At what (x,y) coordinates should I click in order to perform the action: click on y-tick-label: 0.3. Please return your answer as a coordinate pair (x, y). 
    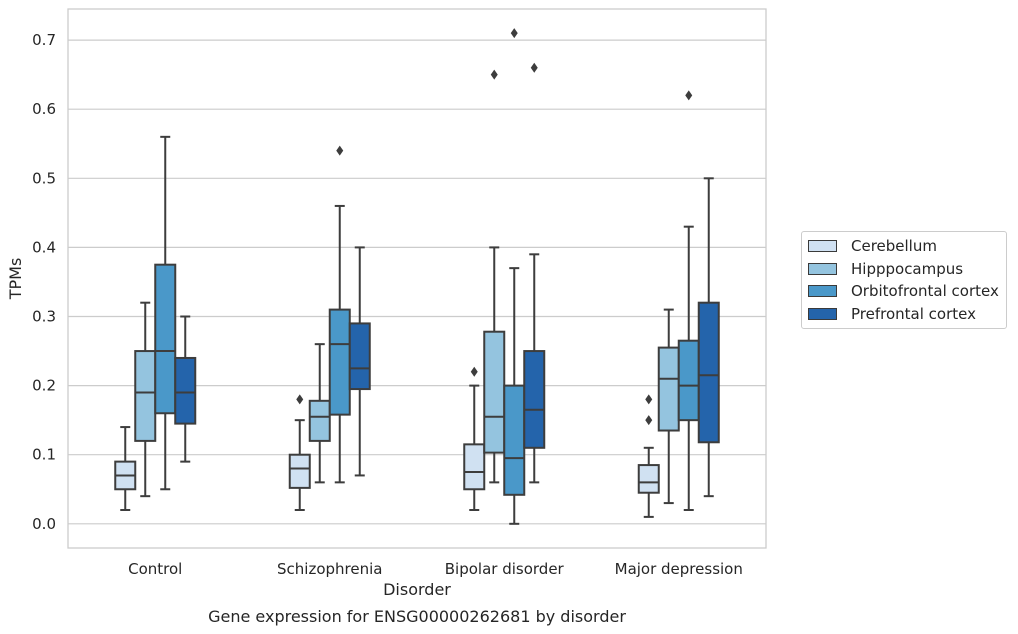
    Looking at the image, I should click on (44, 317).